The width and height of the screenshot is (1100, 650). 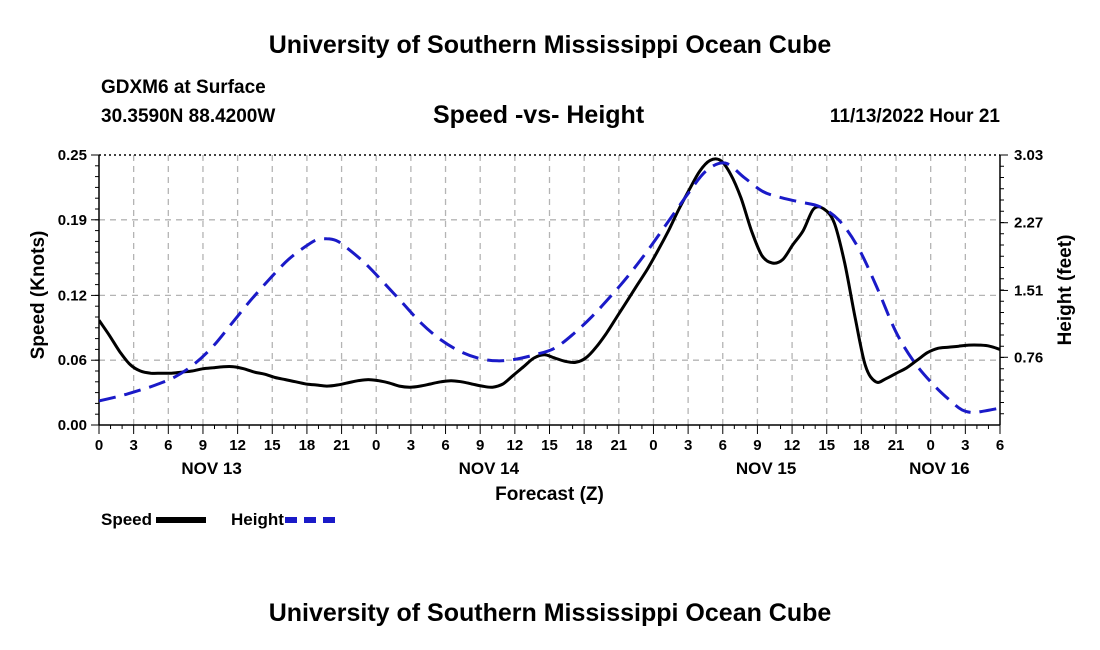 I want to click on day-label: NOV 15, so click(x=766, y=468).